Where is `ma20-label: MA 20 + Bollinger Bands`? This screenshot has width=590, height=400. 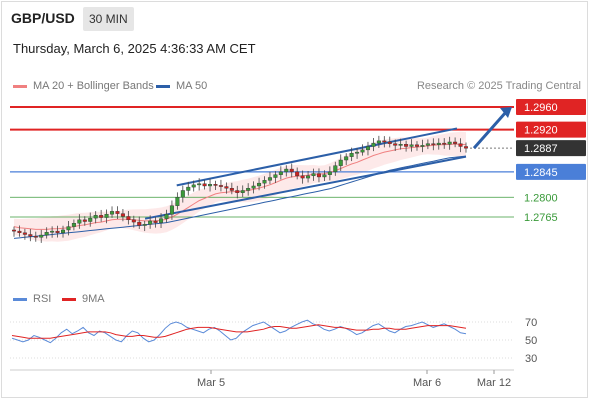
ma20-label: MA 20 + Bollinger Bands is located at coordinates (93, 86).